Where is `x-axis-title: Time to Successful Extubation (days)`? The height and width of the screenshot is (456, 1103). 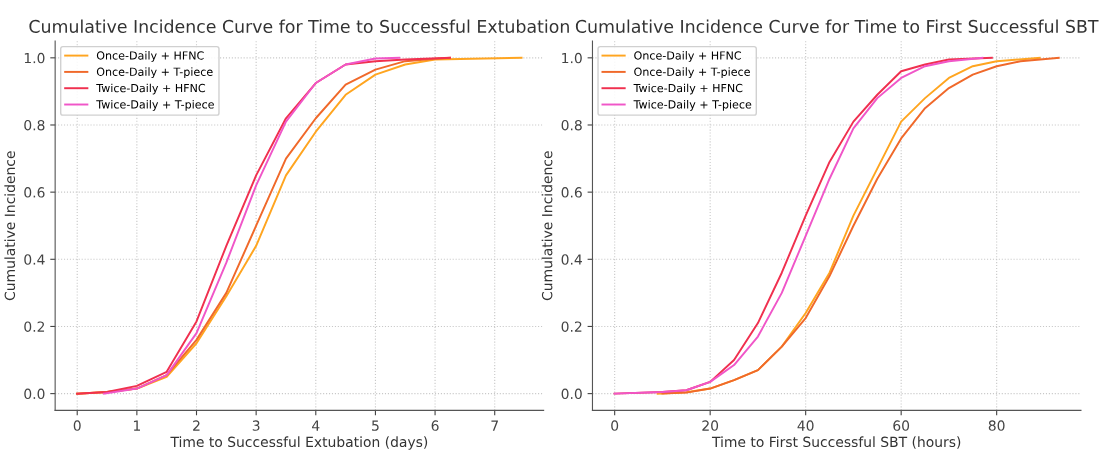 x-axis-title: Time to Successful Extubation (days) is located at coordinates (299, 443).